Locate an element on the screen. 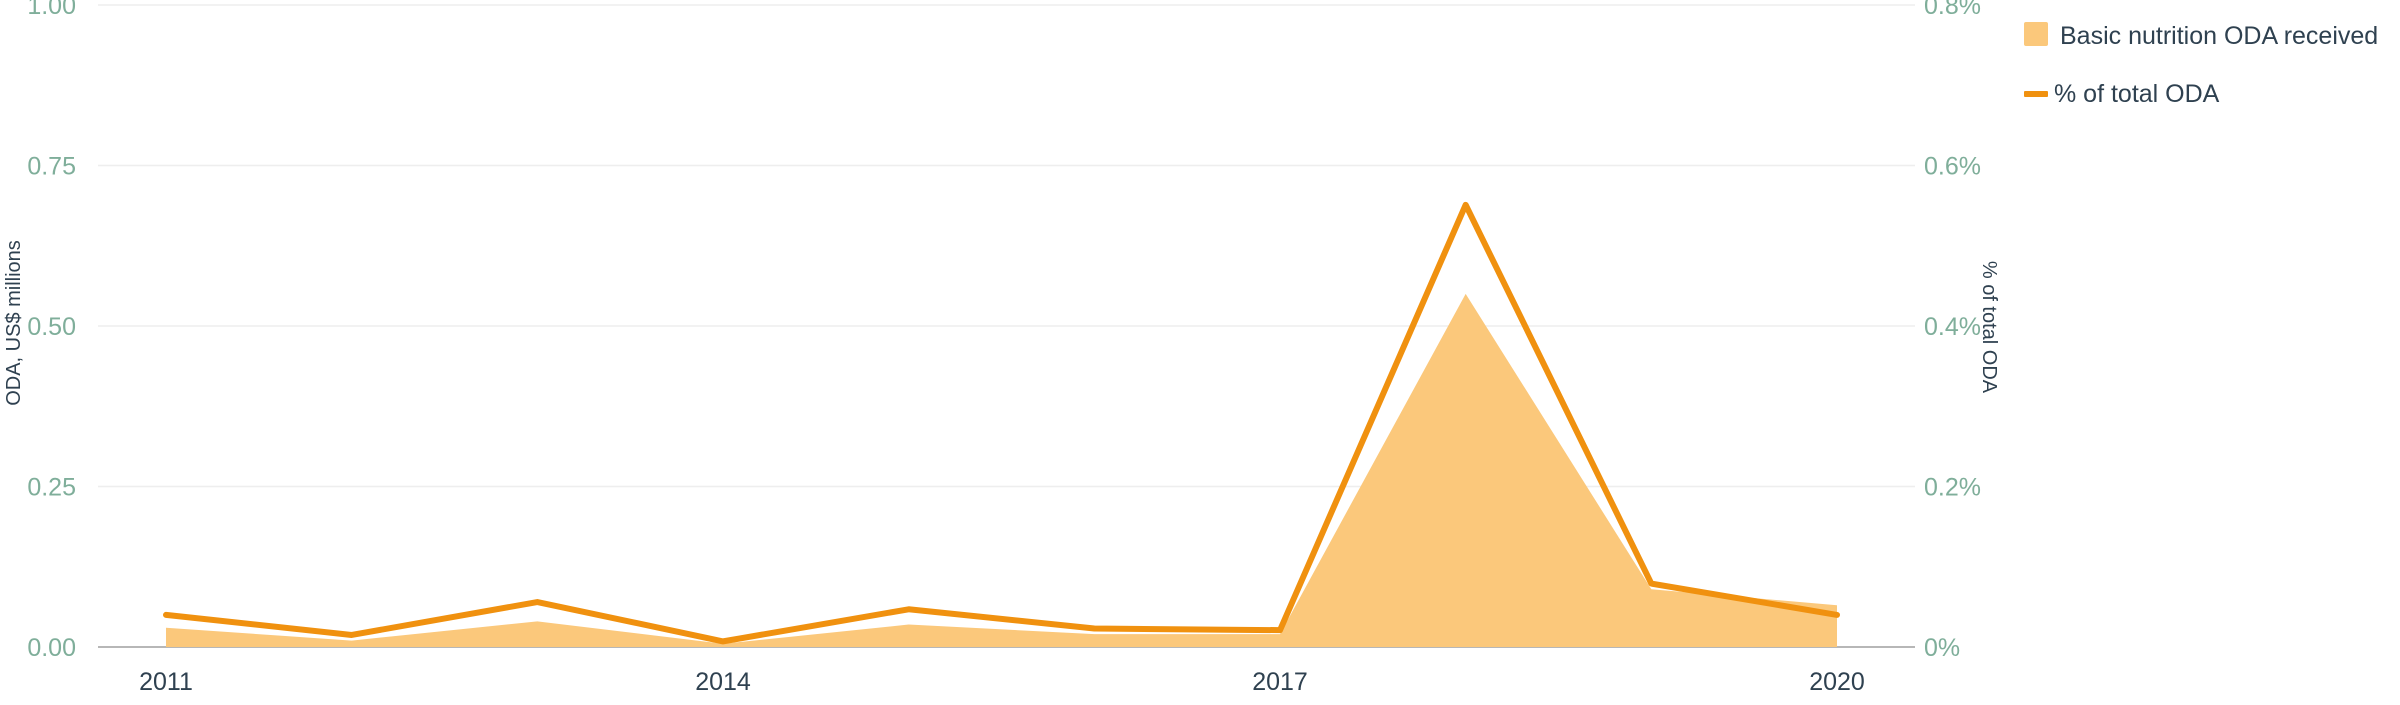 Image resolution: width=2400 pixels, height=705 pixels. legend-swatch-line is located at coordinates (2036, 94).